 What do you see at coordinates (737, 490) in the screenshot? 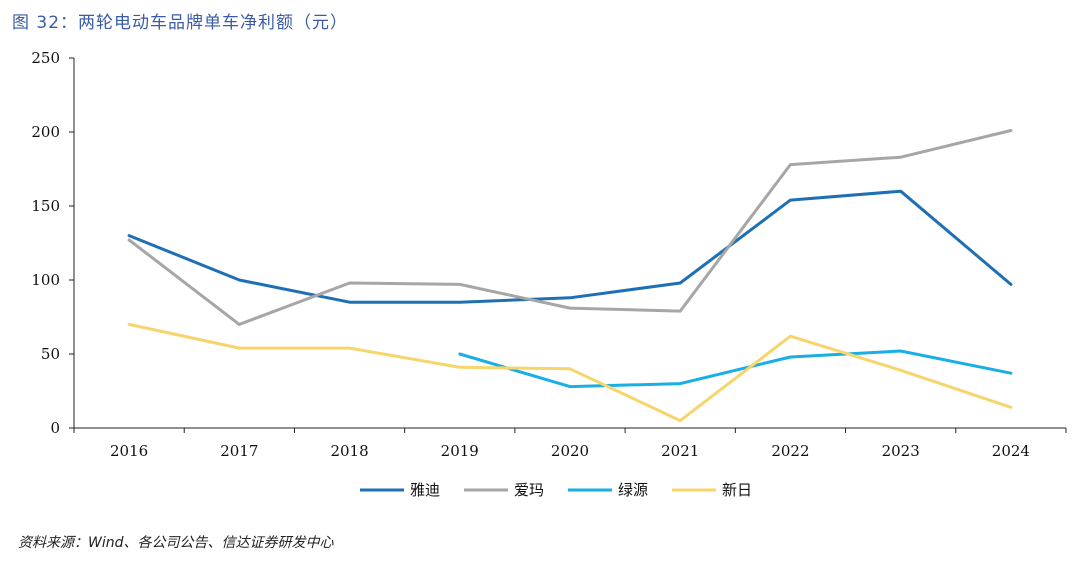
I see `legend-label: 新日` at bounding box center [737, 490].